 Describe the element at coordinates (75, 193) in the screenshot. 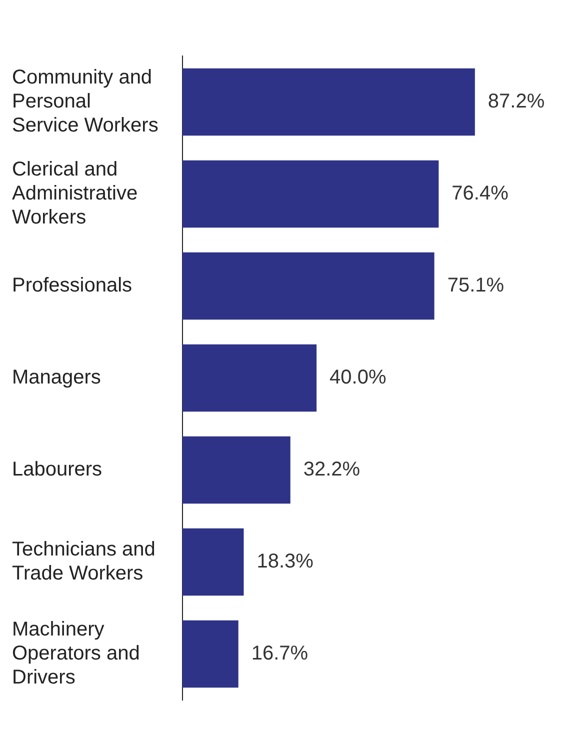

I see `y-tick-label: Clerical and Administrative Workers` at that location.